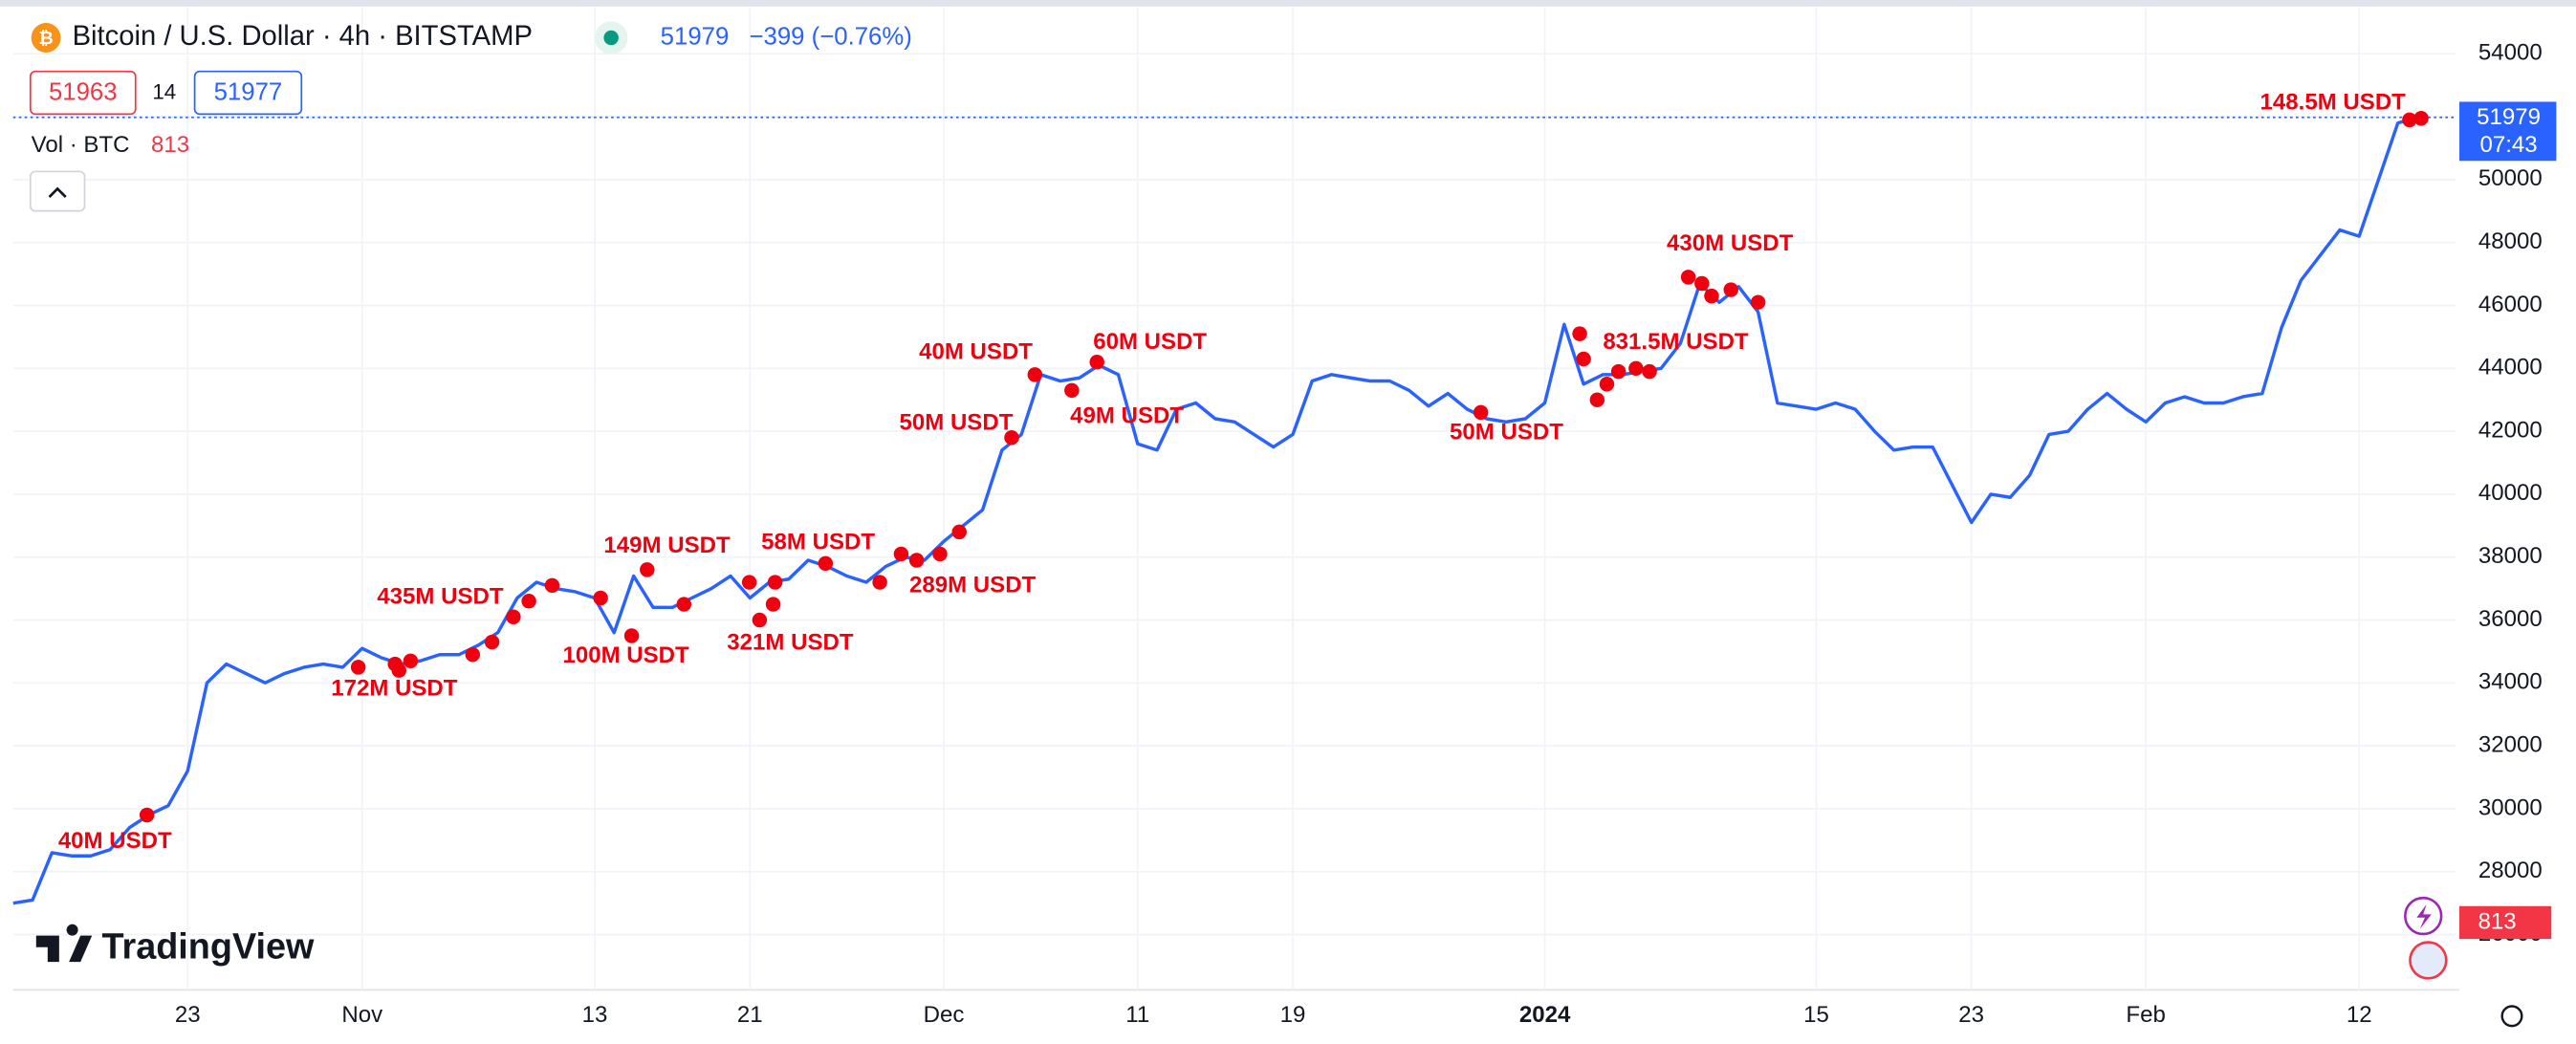 This screenshot has height=1044, width=2576. What do you see at coordinates (2509, 117) in the screenshot?
I see `price-tag-value: 51979` at bounding box center [2509, 117].